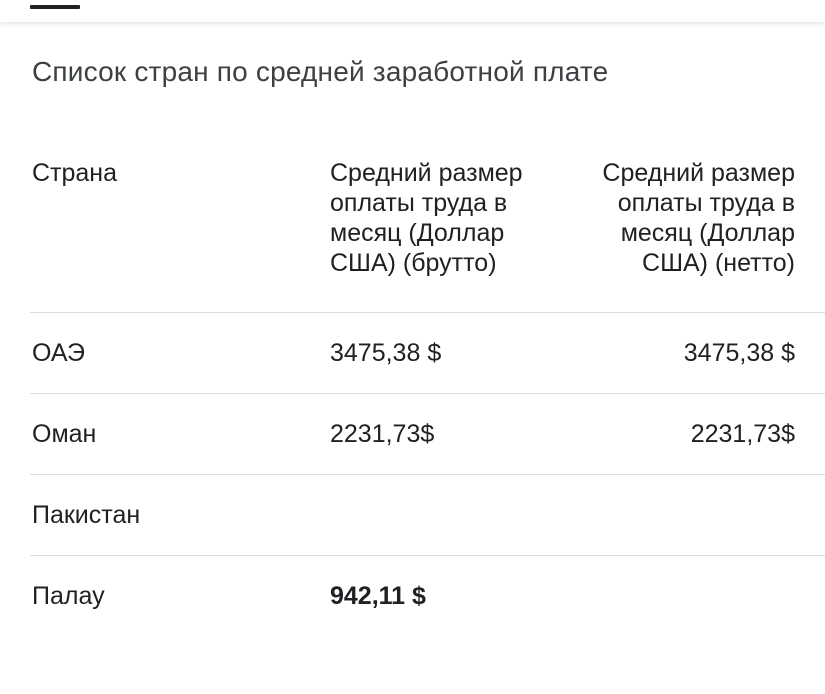 The image size is (825, 694). I want to click on column-header-country: Страна, so click(179, 229).